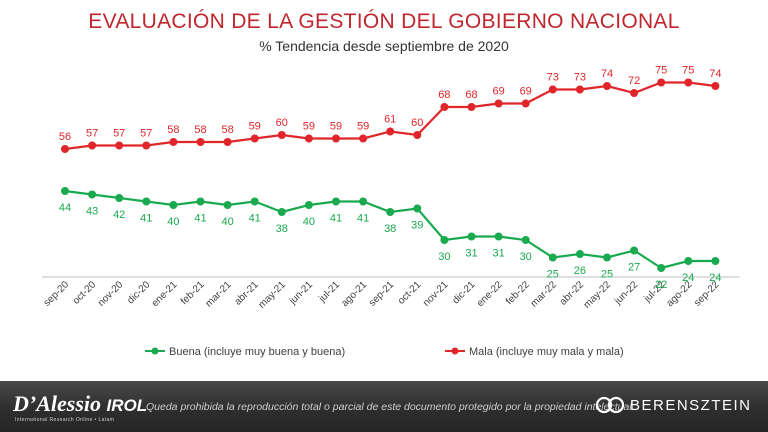 The height and width of the screenshot is (432, 768). What do you see at coordinates (65, 420) in the screenshot?
I see `dalessio-logo-subtitle: International Research Online • Latam` at bounding box center [65, 420].